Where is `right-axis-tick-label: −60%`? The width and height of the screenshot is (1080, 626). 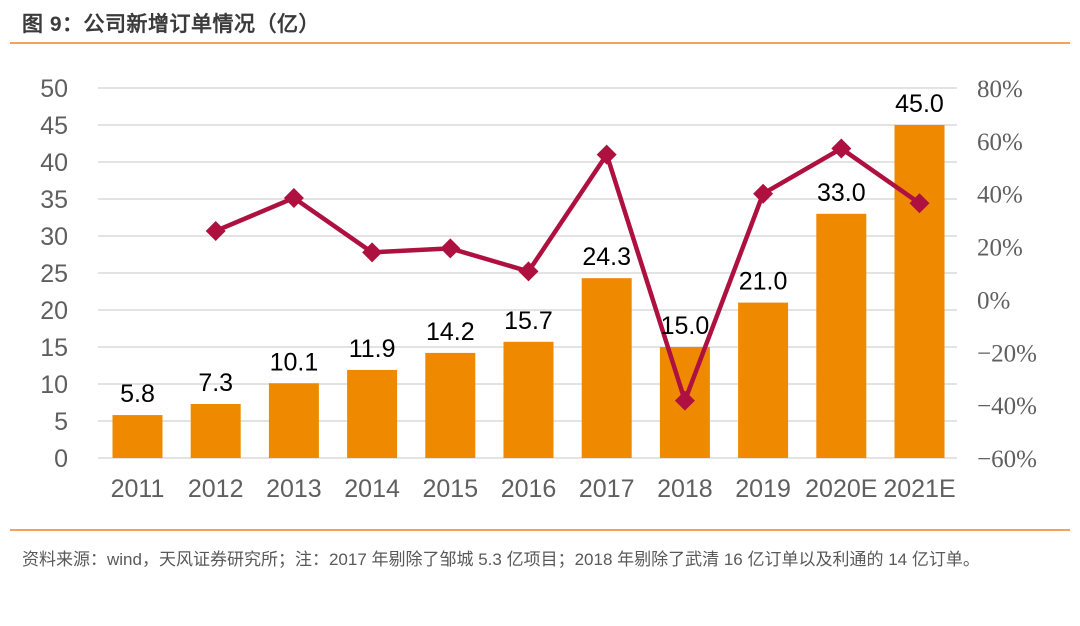
right-axis-tick-label: −60% is located at coordinates (1007, 459).